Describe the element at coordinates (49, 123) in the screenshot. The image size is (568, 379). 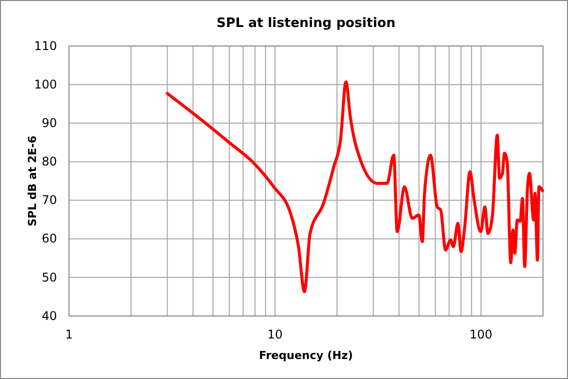
I see `y-tick-label: 90` at that location.